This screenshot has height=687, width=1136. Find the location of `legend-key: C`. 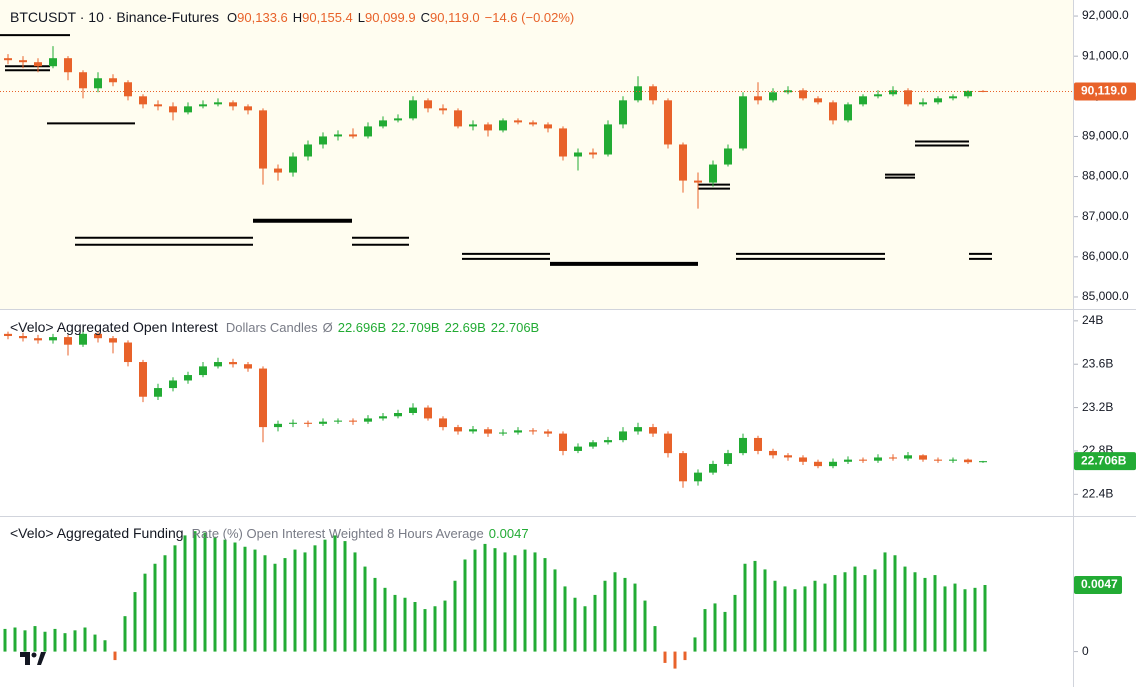

legend-key: C is located at coordinates (425, 17).